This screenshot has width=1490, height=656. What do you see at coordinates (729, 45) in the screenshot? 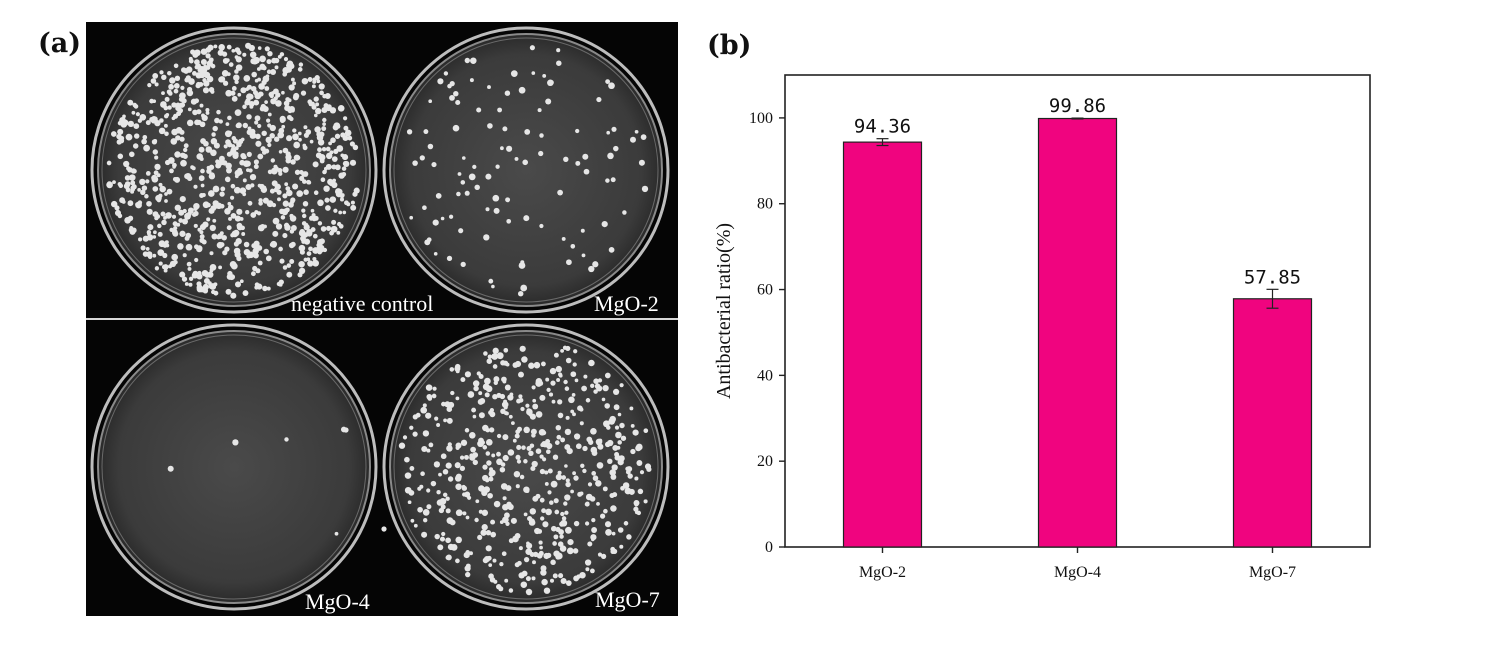
I see `panel-label-b: (b)` at bounding box center [729, 45].